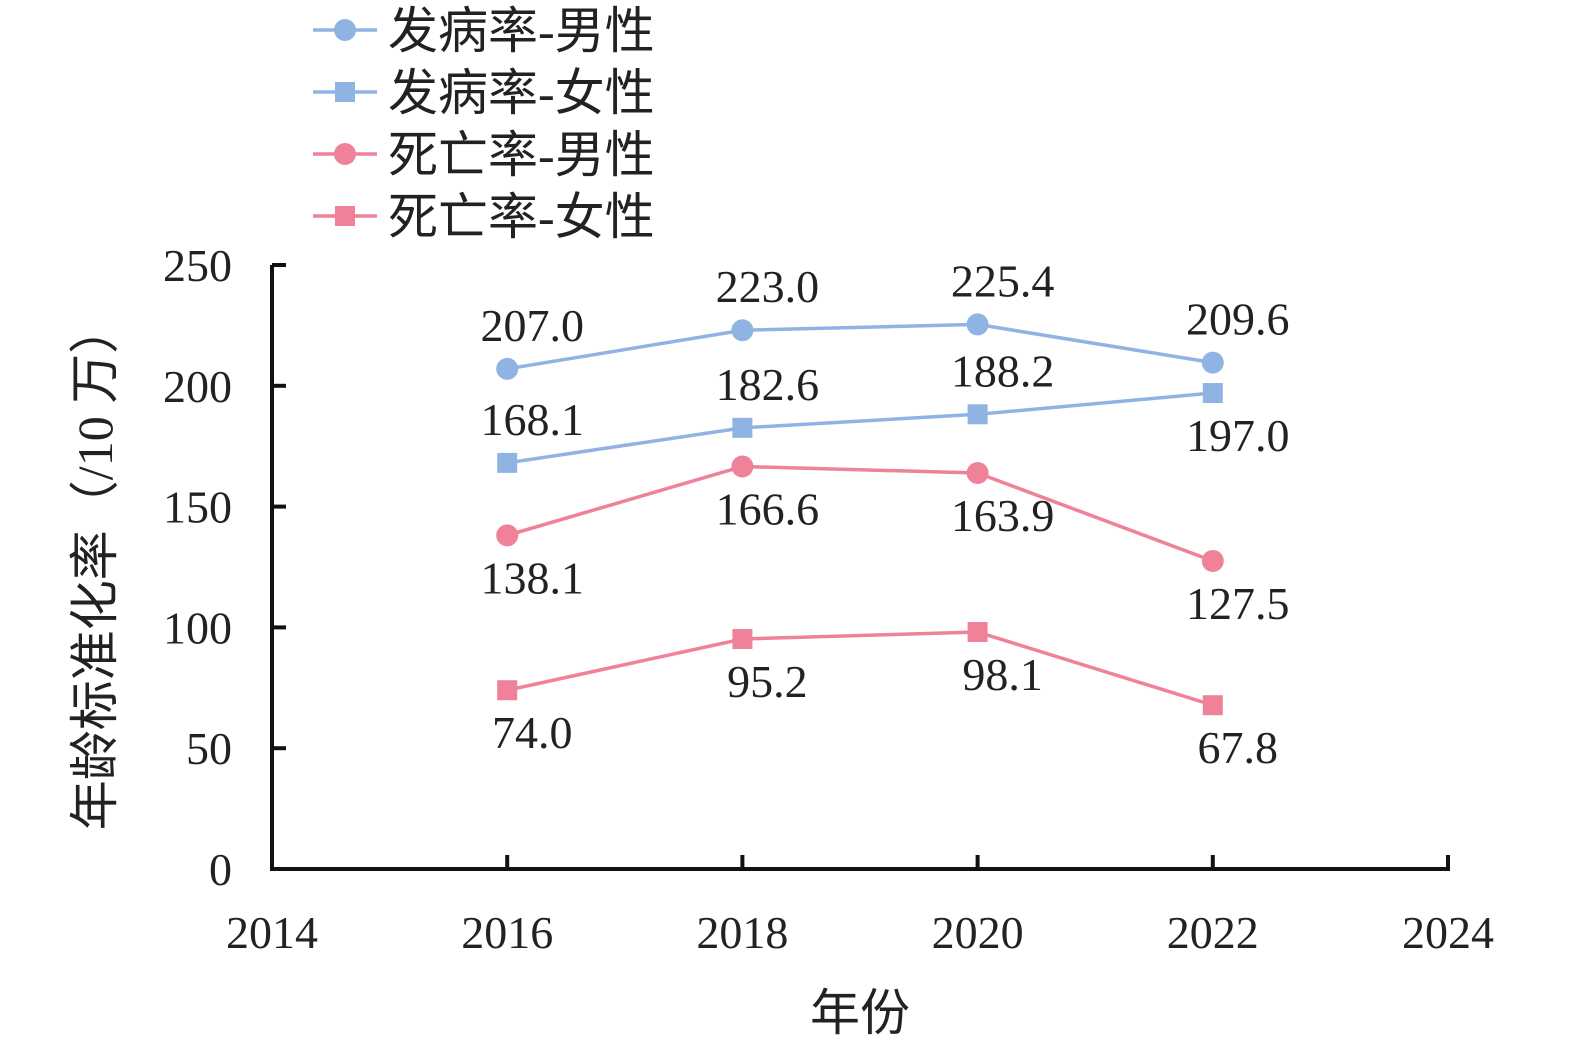  Describe the element at coordinates (1002, 674) in the screenshot. I see `data-label: 98.1` at that location.